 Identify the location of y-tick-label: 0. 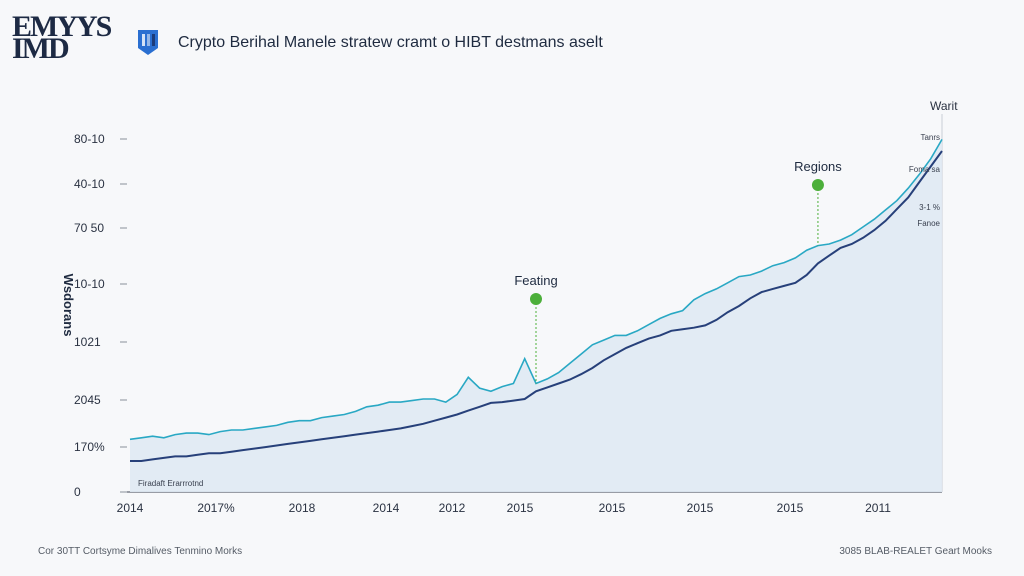
(77, 492).